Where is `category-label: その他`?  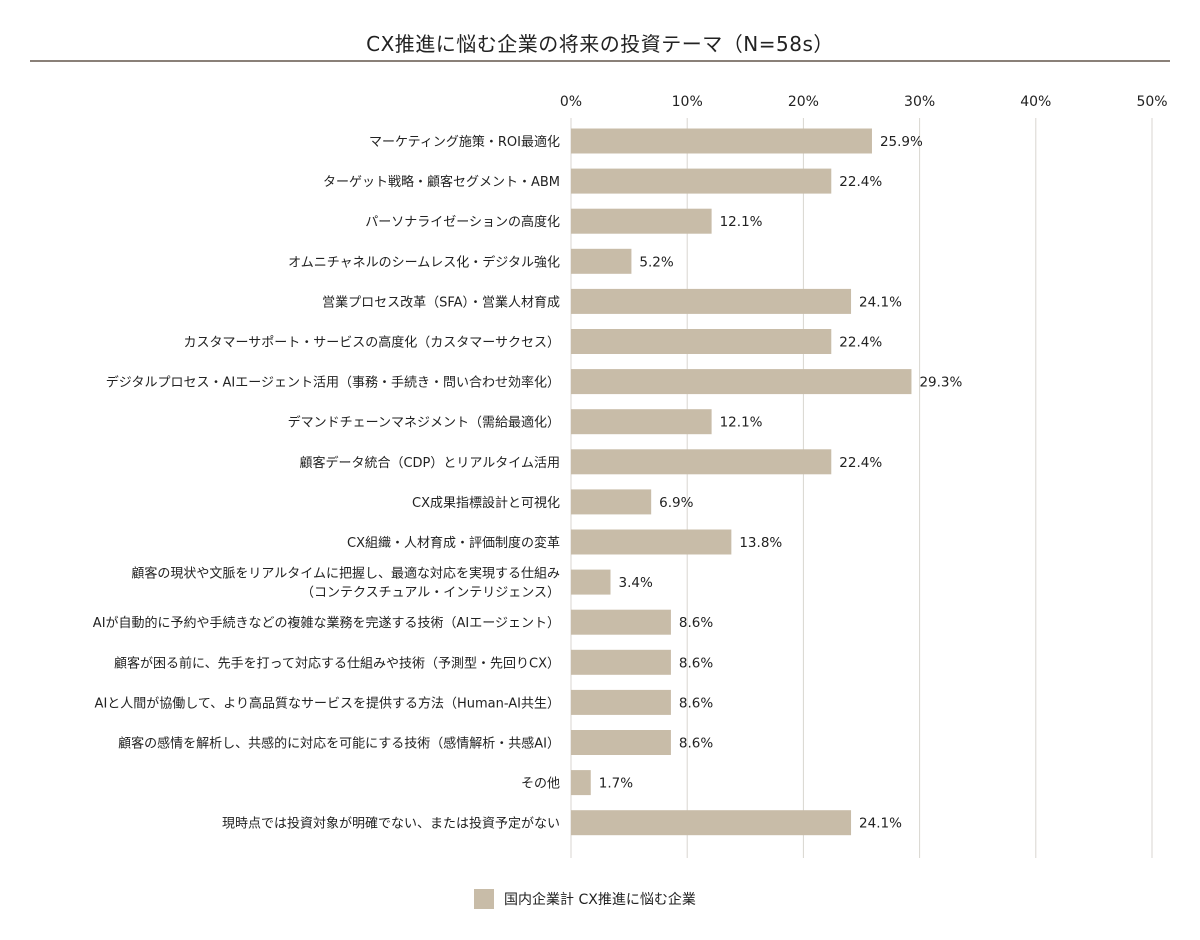
category-label: その他 is located at coordinates (540, 784).